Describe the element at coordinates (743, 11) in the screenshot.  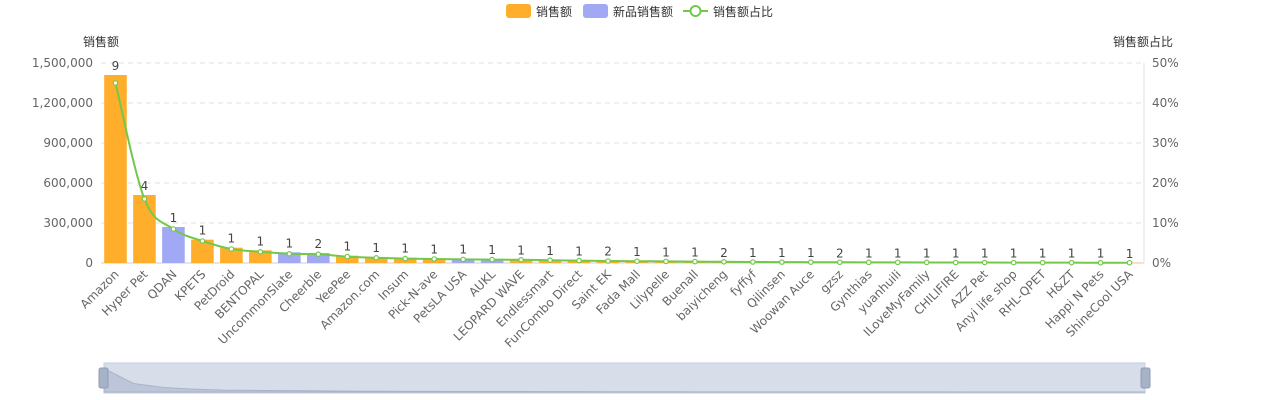
I see `legend-label-share: 销售额占比` at that location.